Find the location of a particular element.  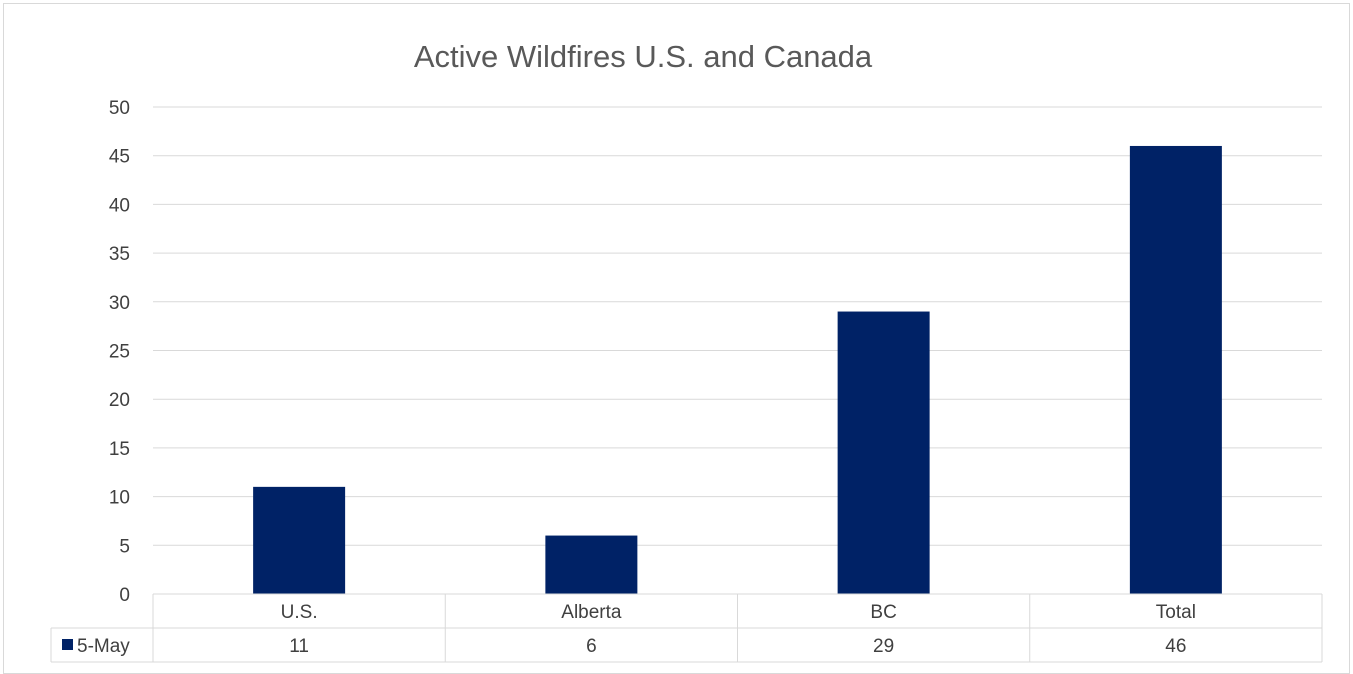

data-table-value: 11 is located at coordinates (299, 646).